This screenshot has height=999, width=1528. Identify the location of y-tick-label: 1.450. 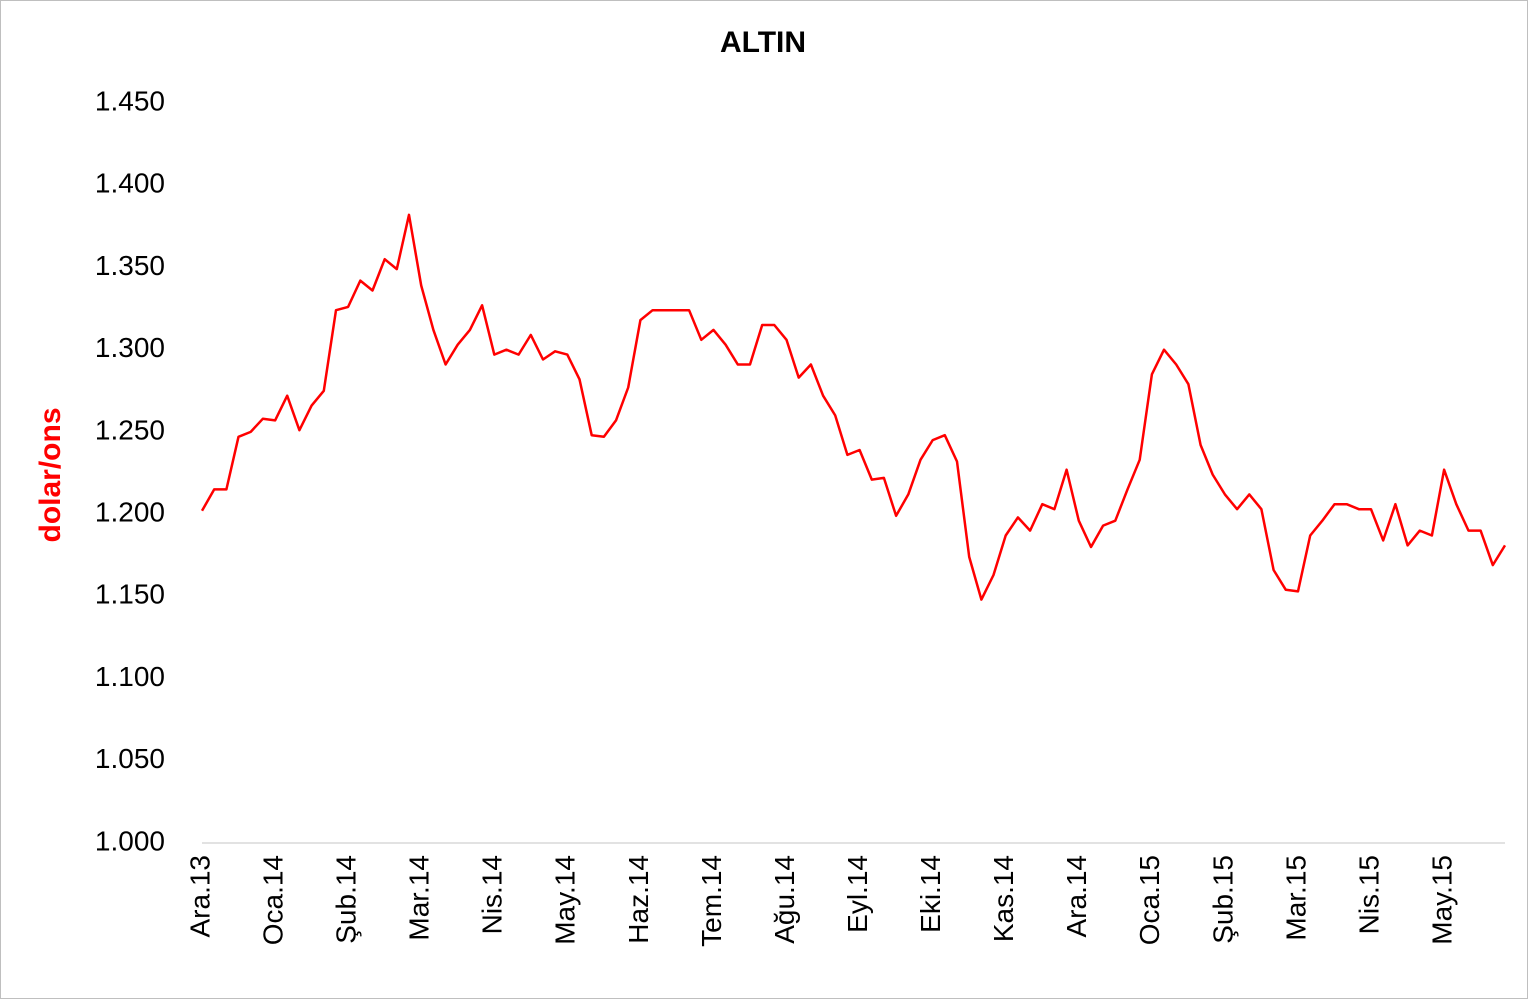
(130, 100).